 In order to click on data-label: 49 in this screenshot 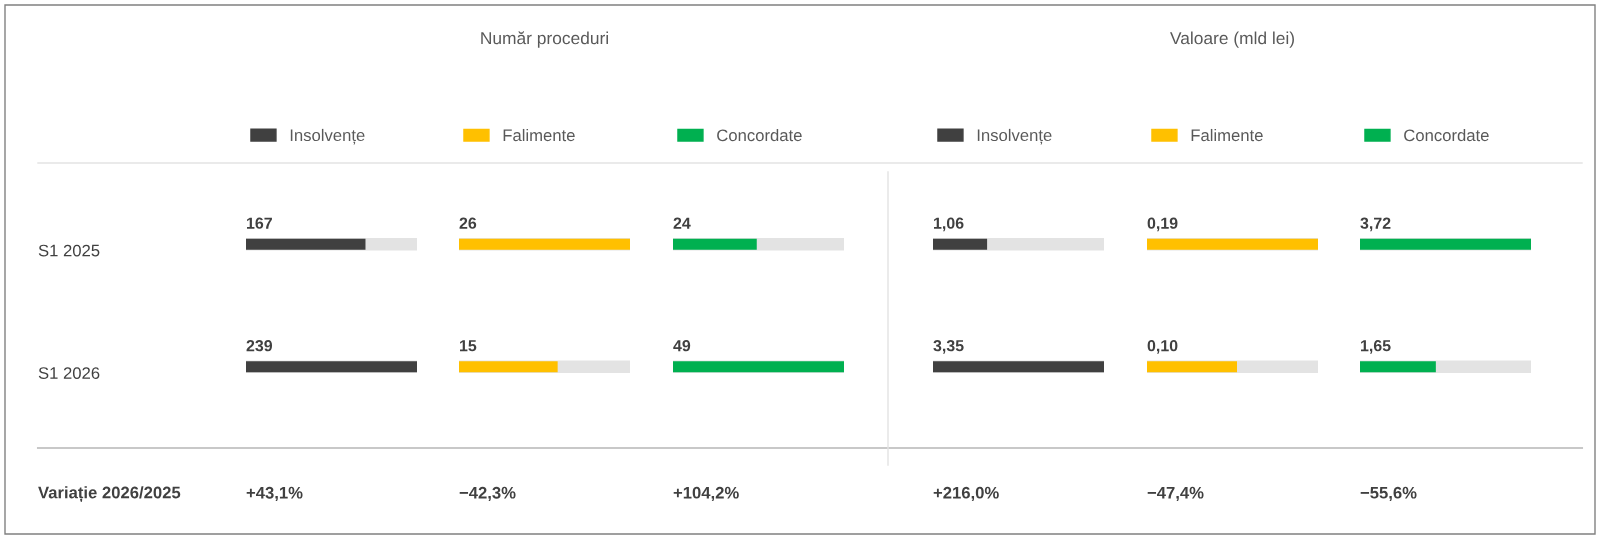, I will do `click(682, 346)`.